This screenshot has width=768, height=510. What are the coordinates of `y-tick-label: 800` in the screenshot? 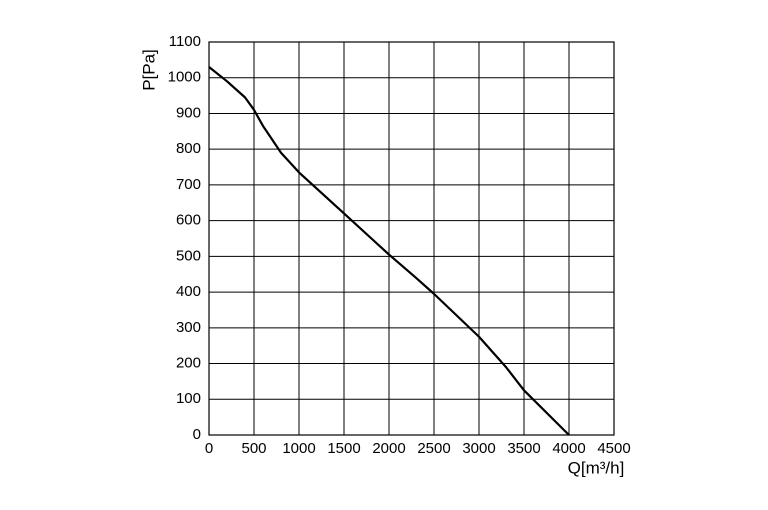 It's located at (188, 148).